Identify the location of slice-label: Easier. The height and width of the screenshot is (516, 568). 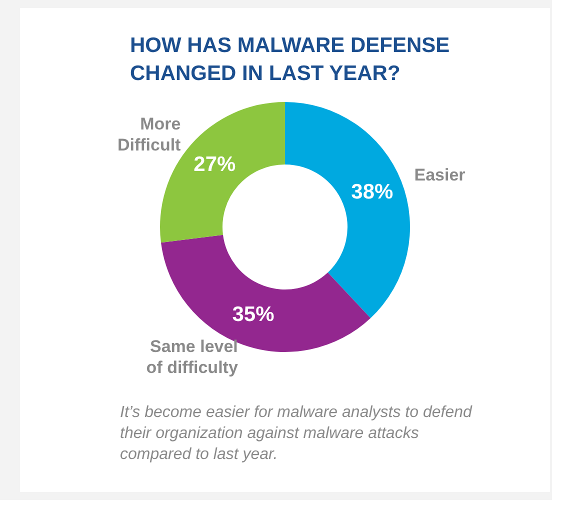
(440, 175).